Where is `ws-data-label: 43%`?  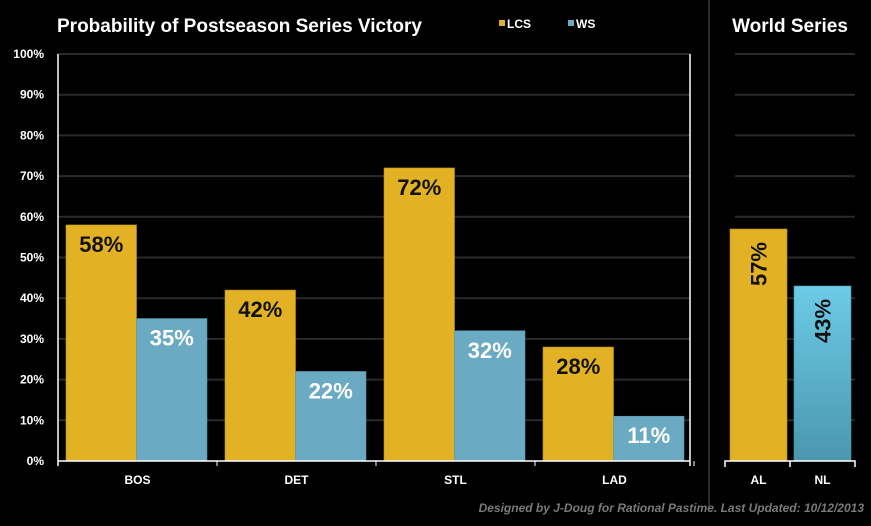
ws-data-label: 43% is located at coordinates (823, 321).